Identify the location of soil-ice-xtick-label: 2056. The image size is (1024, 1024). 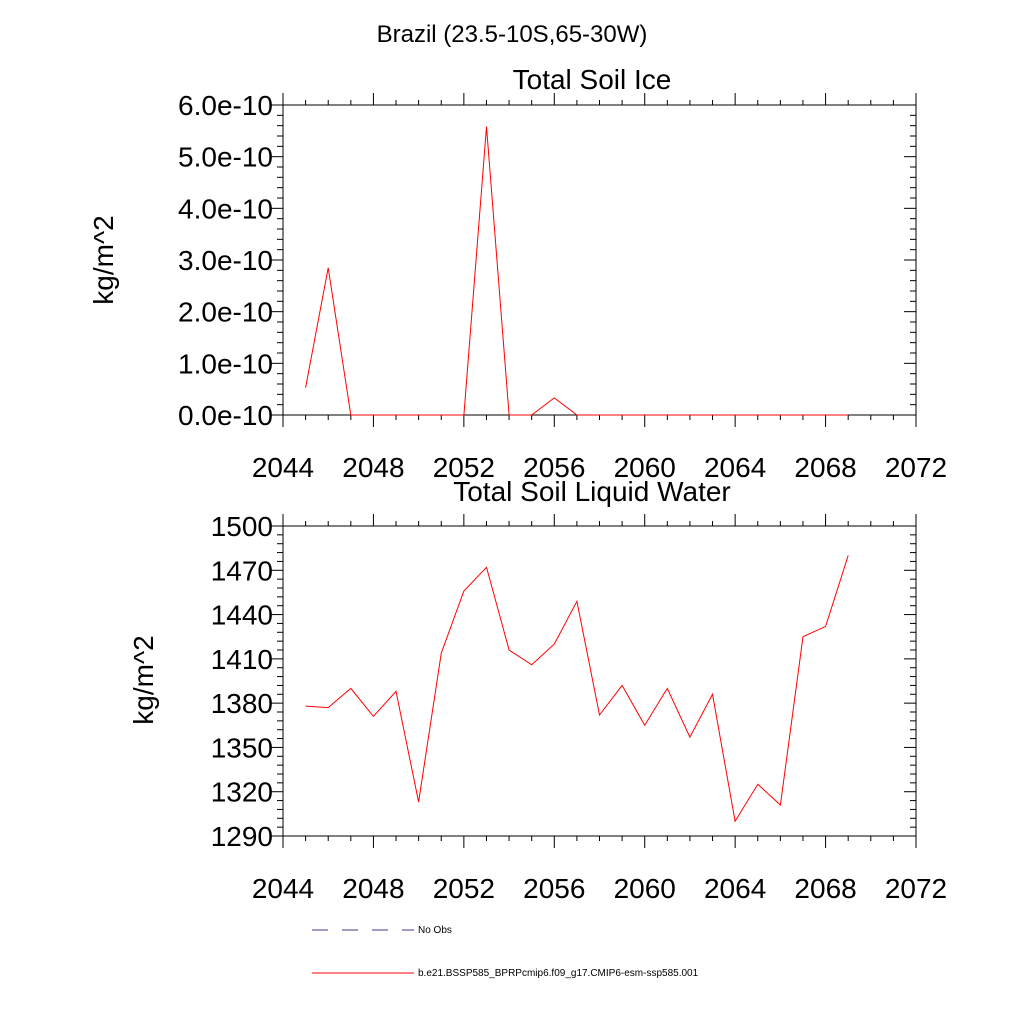
(554, 467).